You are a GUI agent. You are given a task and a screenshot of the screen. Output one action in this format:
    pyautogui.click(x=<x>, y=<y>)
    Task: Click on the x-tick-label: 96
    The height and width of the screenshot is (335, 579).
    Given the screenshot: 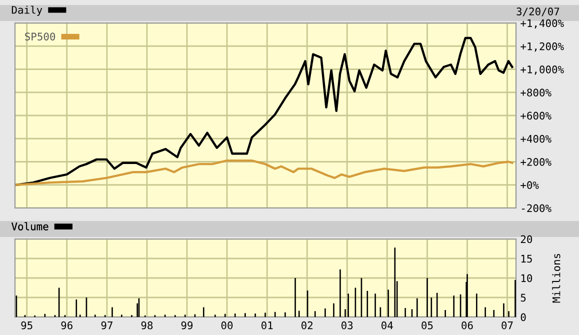 What is the action you would take?
    pyautogui.click(x=66, y=325)
    